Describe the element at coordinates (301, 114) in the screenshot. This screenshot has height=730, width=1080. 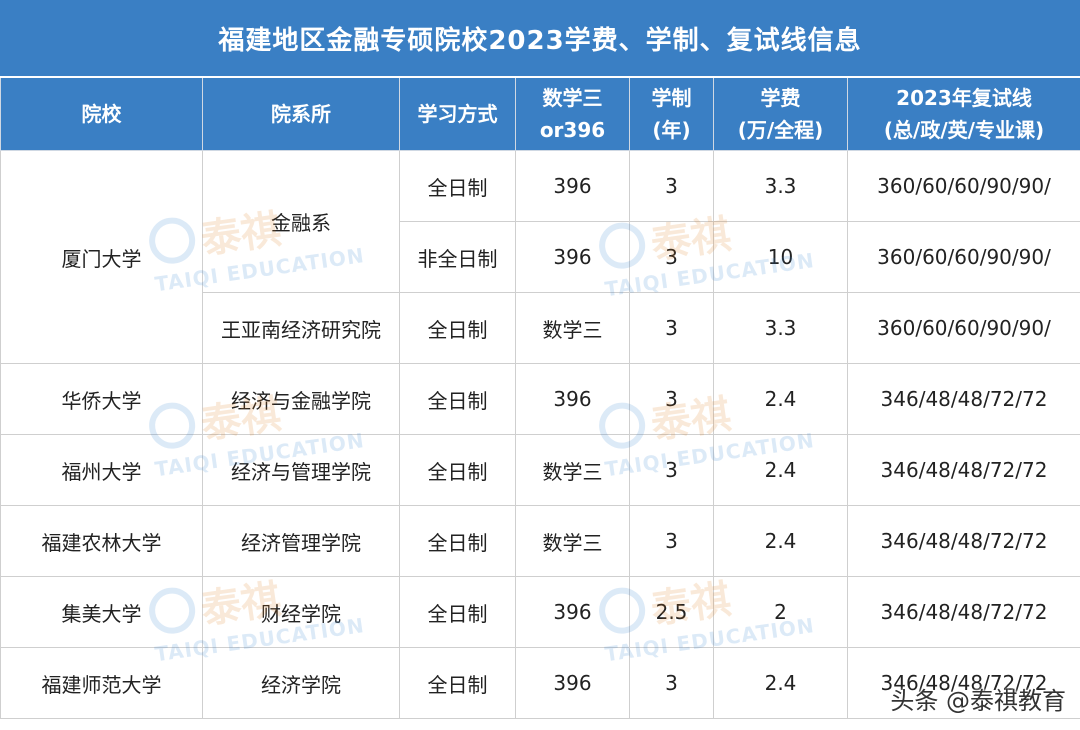
I see `header-dept: 院系所` at that location.